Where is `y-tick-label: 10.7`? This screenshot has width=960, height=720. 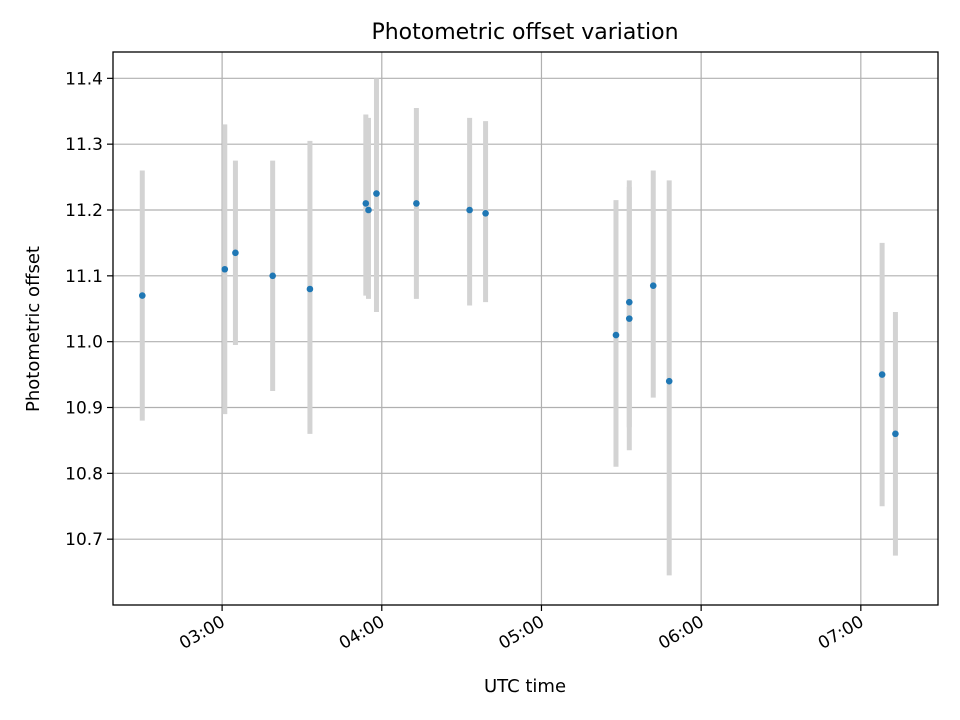
y-tick-label: 10.7 is located at coordinates (84, 540).